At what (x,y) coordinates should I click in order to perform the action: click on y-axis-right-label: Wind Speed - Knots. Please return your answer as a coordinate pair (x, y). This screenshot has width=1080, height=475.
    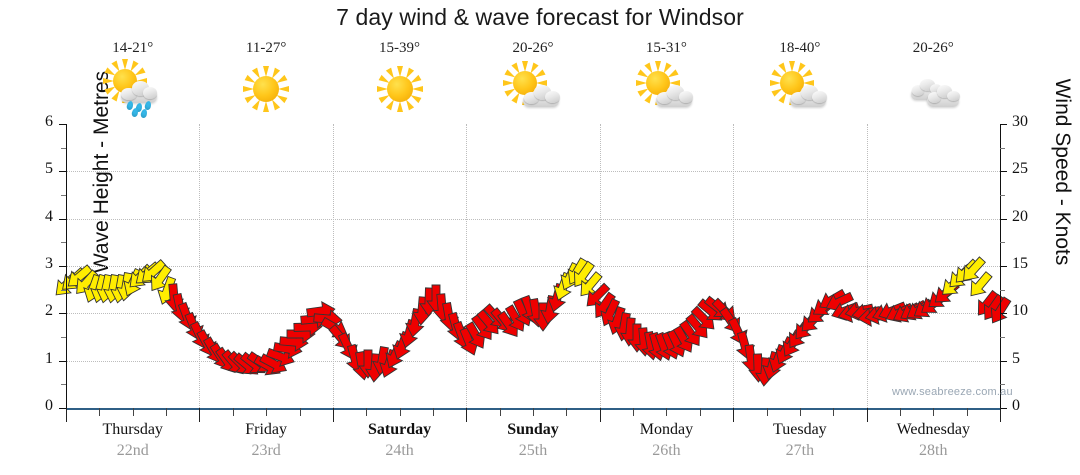
    Looking at the image, I should click on (1062, 172).